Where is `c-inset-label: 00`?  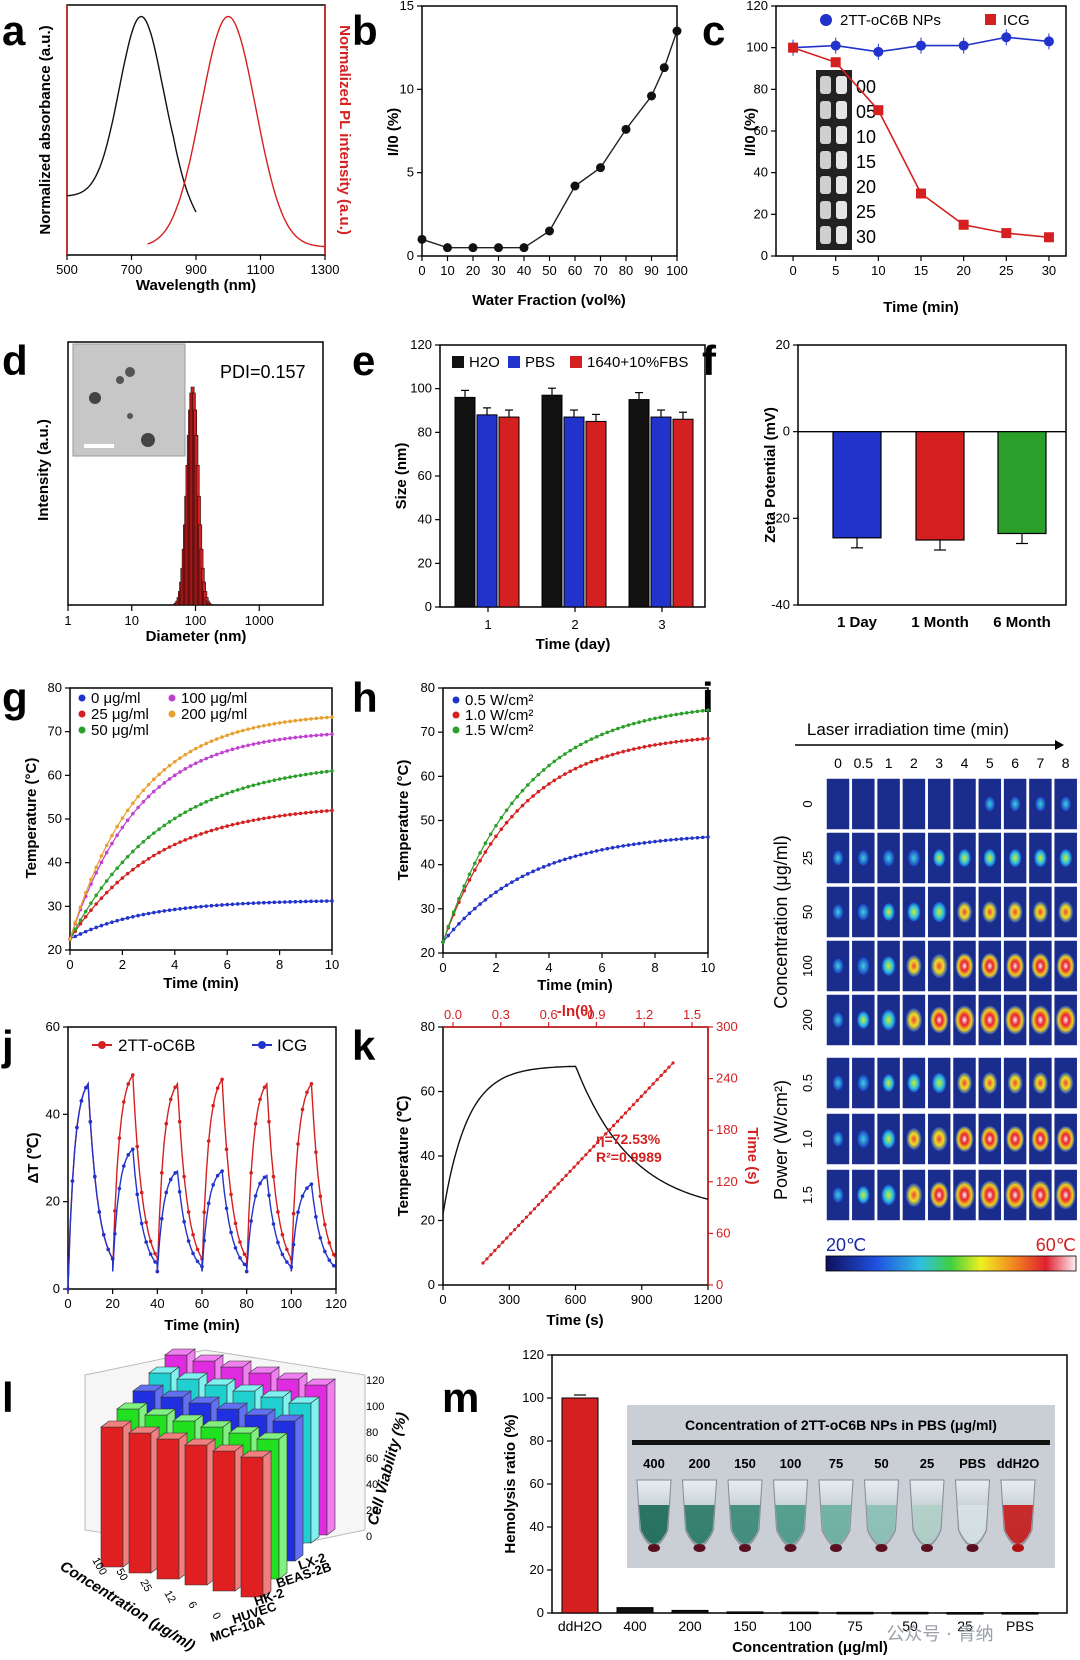
c-inset-label: 00 is located at coordinates (866, 87).